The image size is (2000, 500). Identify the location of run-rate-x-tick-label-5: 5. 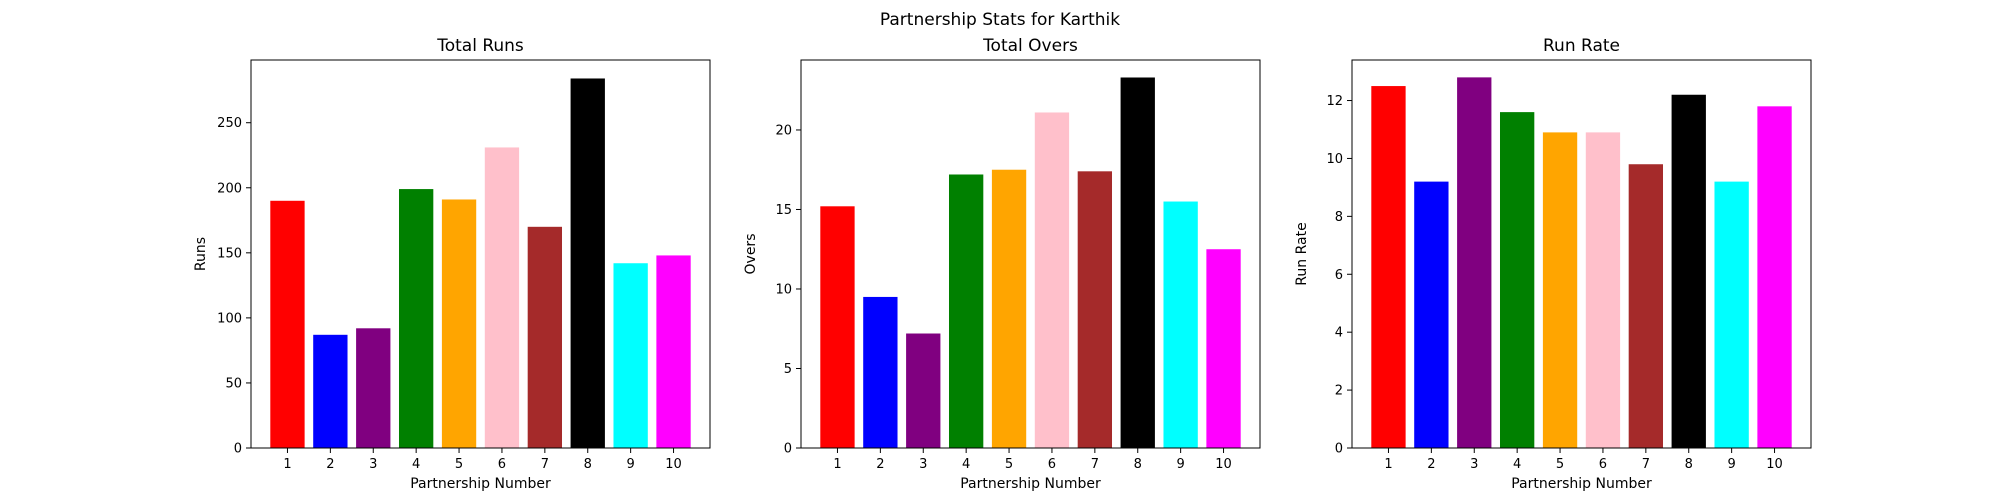
(1560, 464).